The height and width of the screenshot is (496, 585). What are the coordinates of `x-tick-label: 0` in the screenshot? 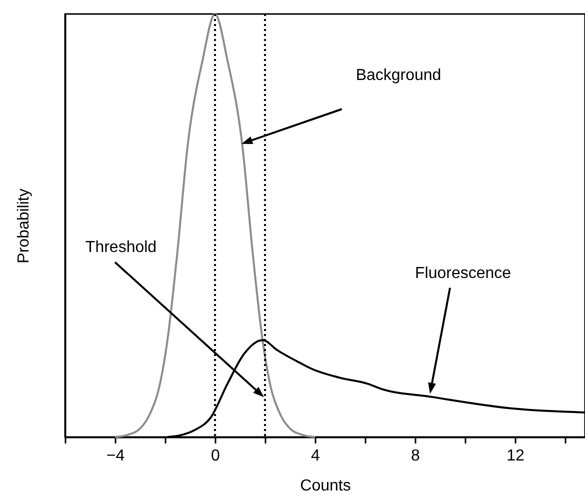 It's located at (215, 456).